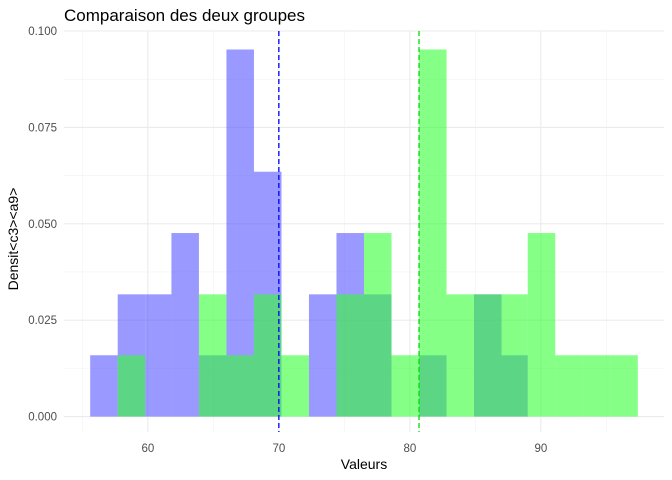  Describe the element at coordinates (13, 239) in the screenshot. I see `y-axis-title: Densit<c3><a9>` at that location.